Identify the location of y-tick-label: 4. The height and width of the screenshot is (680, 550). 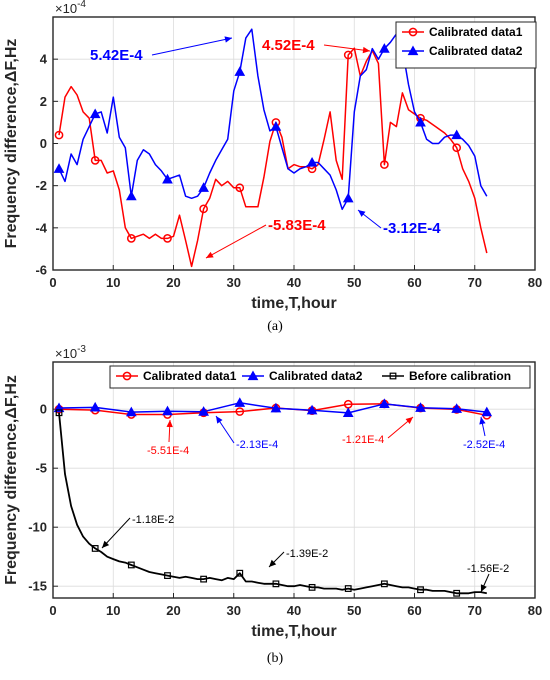
(44, 59).